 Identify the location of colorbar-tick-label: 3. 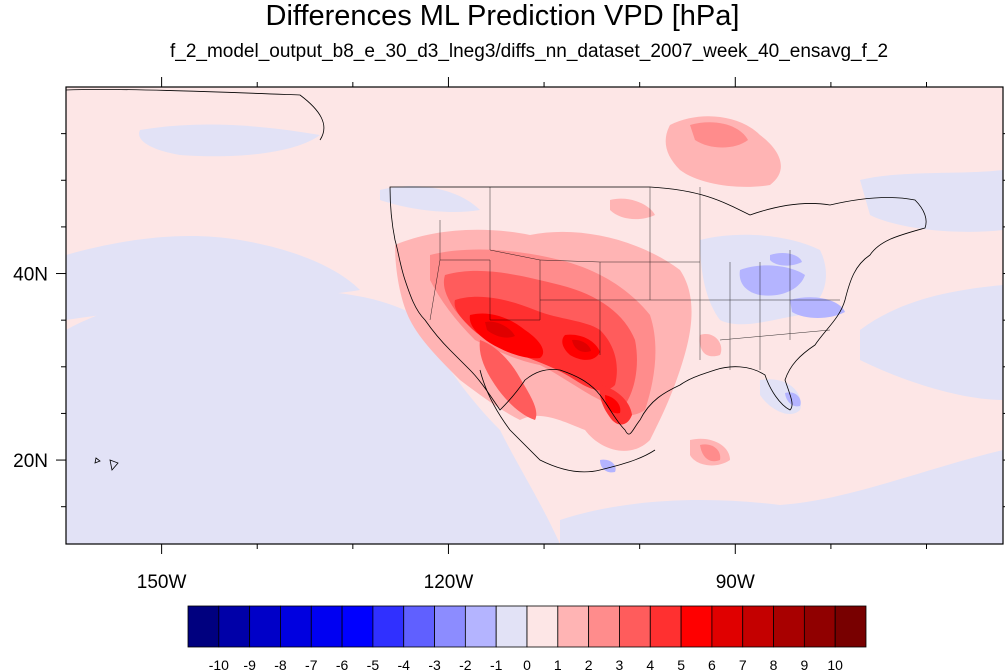
(620, 664).